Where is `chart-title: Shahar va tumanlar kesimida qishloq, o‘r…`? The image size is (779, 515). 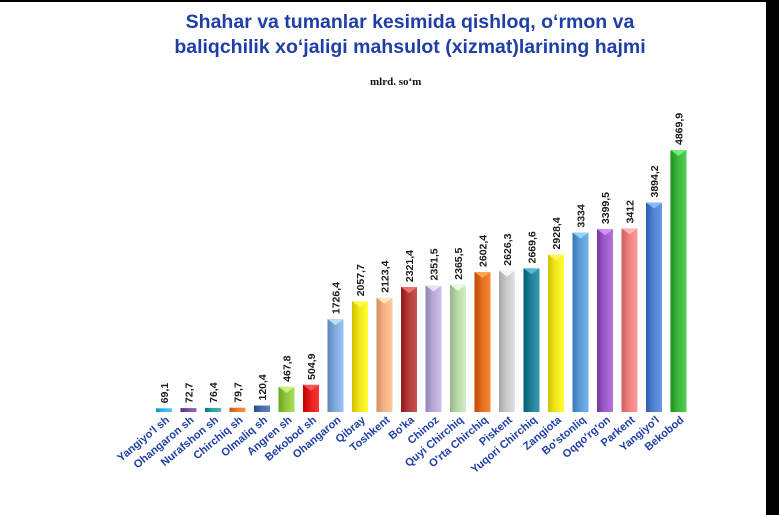
chart-title: Shahar va tumanlar kesimida qishloq, o‘r… is located at coordinates (410, 35).